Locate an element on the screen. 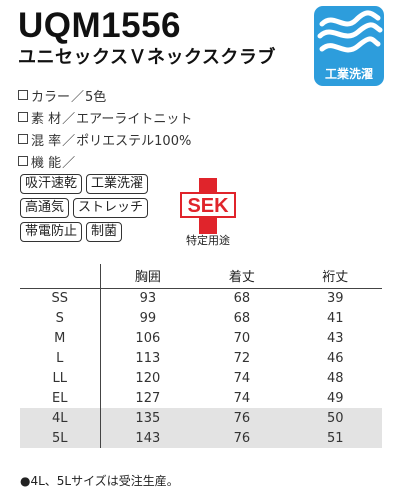 The image size is (400, 500). chest-cell: 135 is located at coordinates (148, 418).